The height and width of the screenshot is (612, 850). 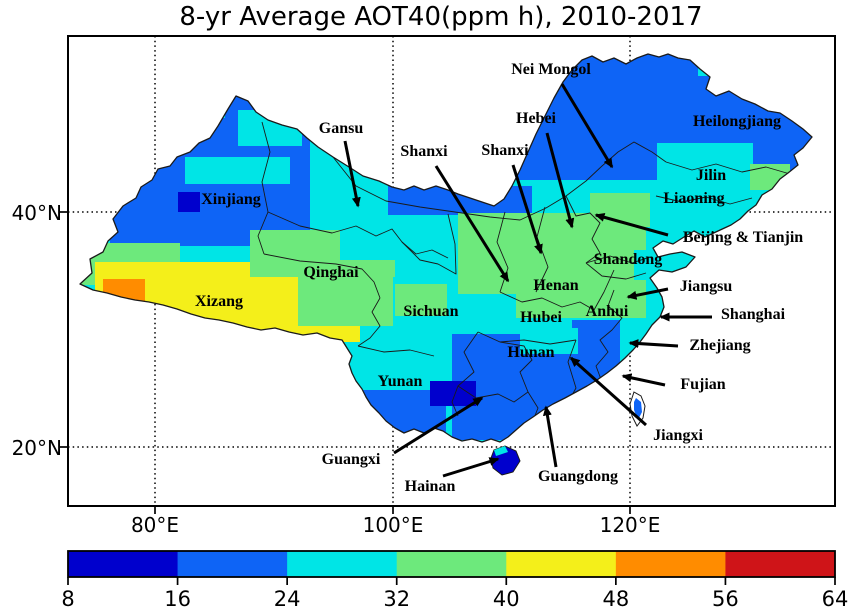 I want to click on annotation-arrow-zhejiang, so click(x=653, y=344).